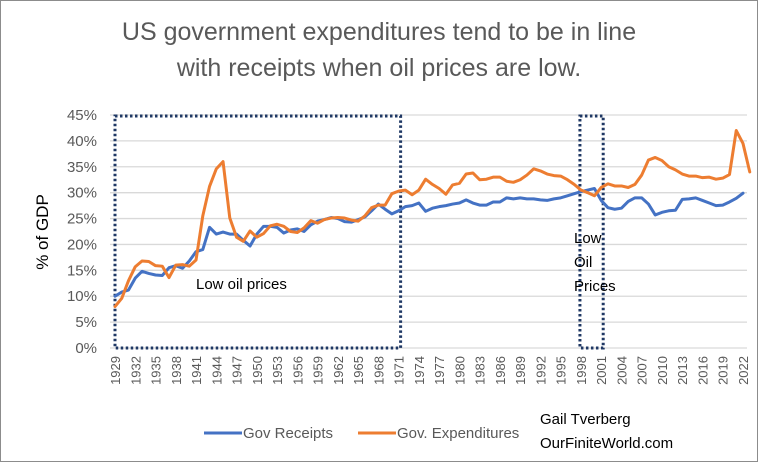  Describe the element at coordinates (277, 370) in the screenshot. I see `x-tick-label: 1953` at that location.